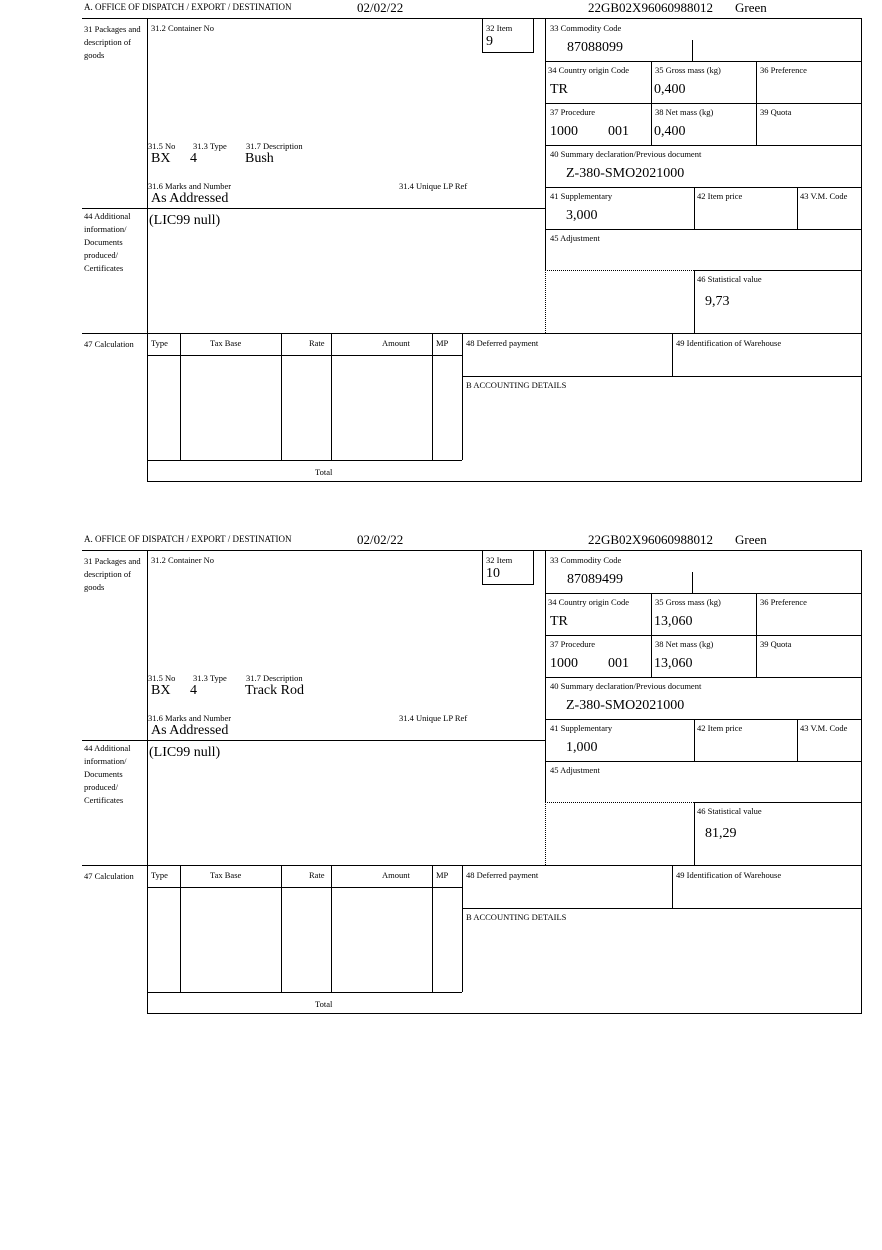 The image size is (882, 1250). I want to click on net-mass-label: 38 Net mass (kg), so click(684, 112).